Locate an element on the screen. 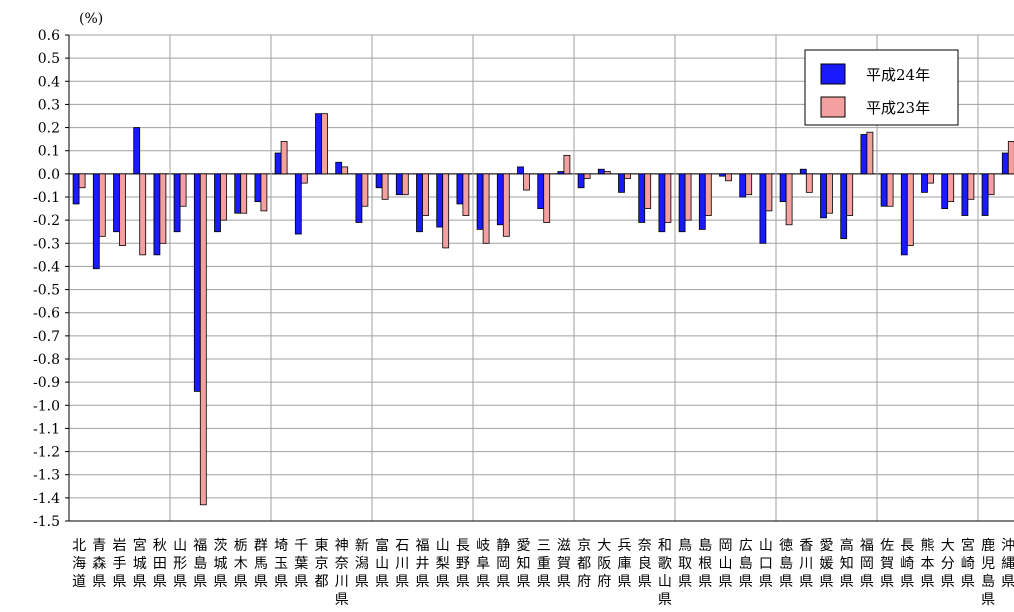  x-tick-label: 香川県 is located at coordinates (806, 564).